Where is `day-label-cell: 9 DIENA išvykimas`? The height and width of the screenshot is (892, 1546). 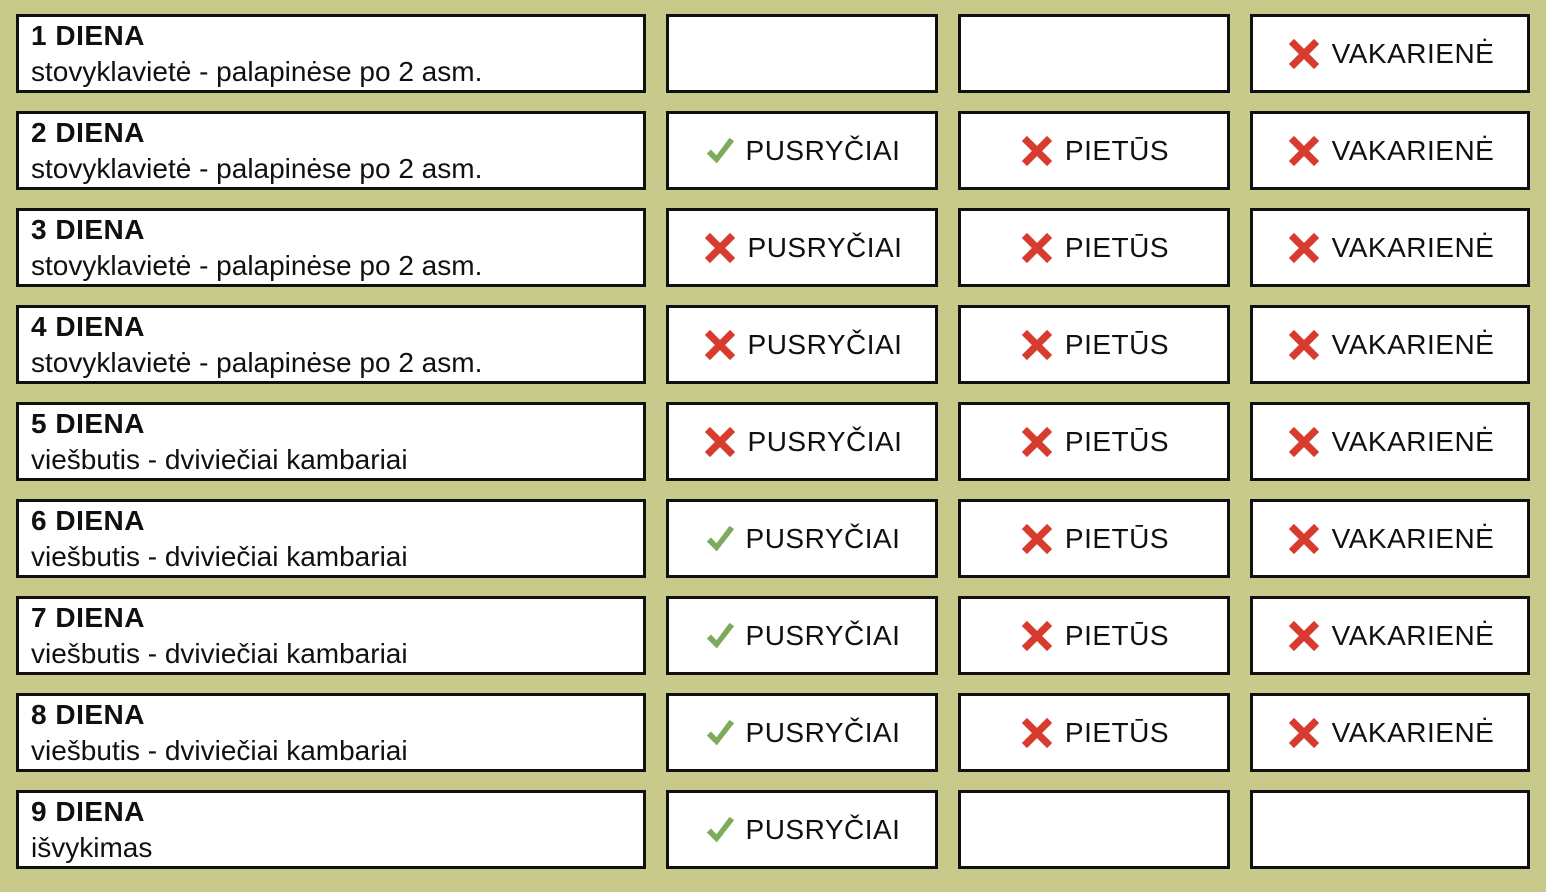 day-label-cell: 9 DIENA išvykimas is located at coordinates (331, 829).